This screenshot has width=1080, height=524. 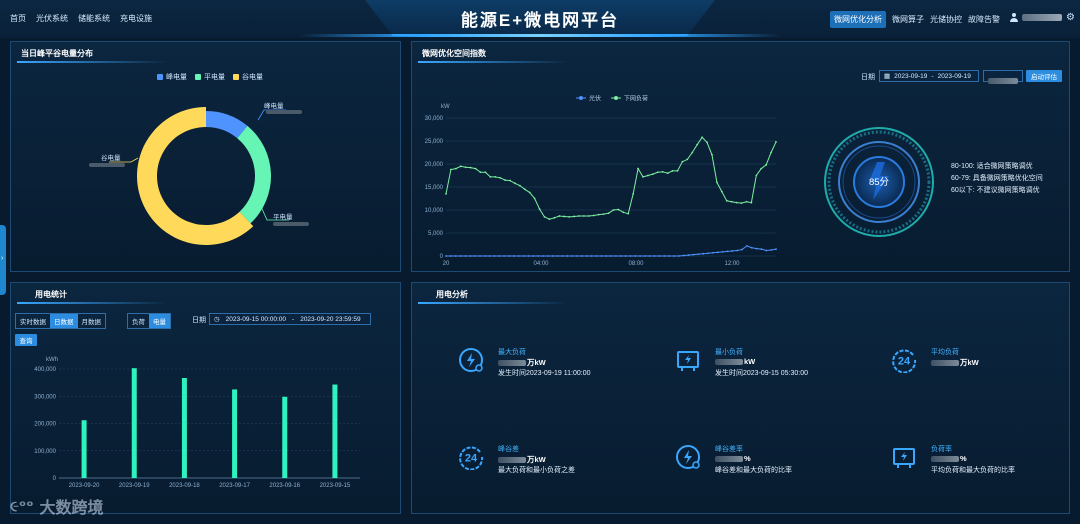 What do you see at coordinates (984, 19) in the screenshot?
I see `nav-fault-alarm: 故障告警` at bounding box center [984, 19].